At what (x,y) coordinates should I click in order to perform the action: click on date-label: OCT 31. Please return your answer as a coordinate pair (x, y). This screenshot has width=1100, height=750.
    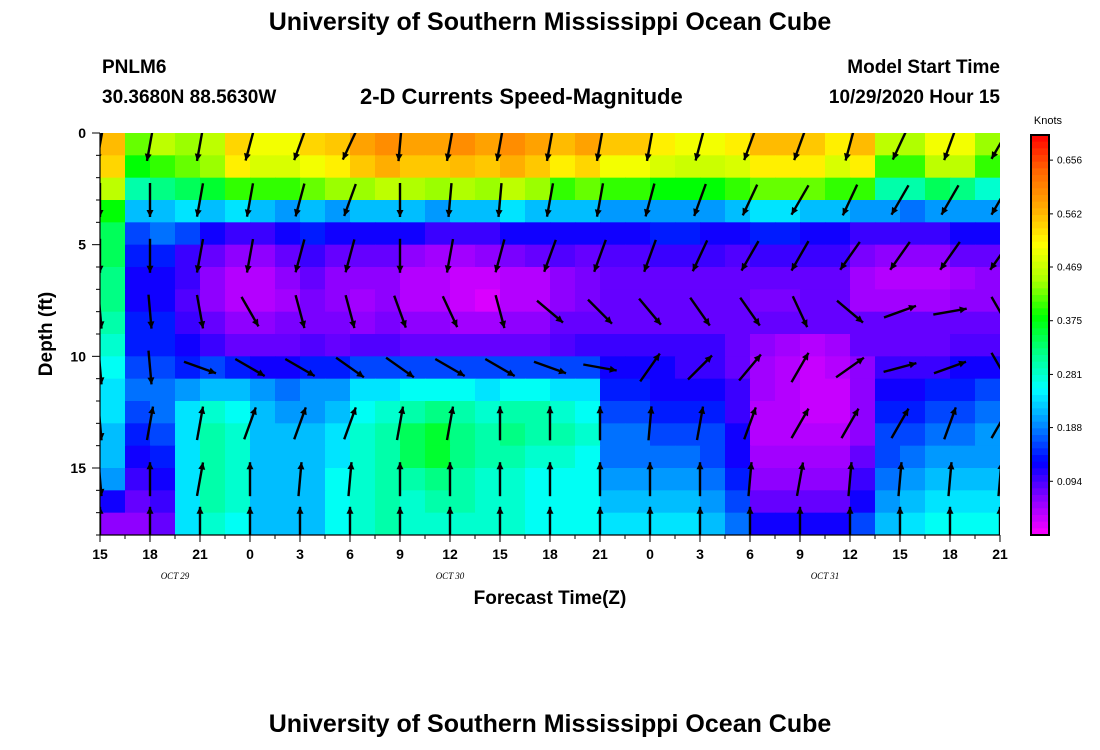
    Looking at the image, I should click on (825, 576).